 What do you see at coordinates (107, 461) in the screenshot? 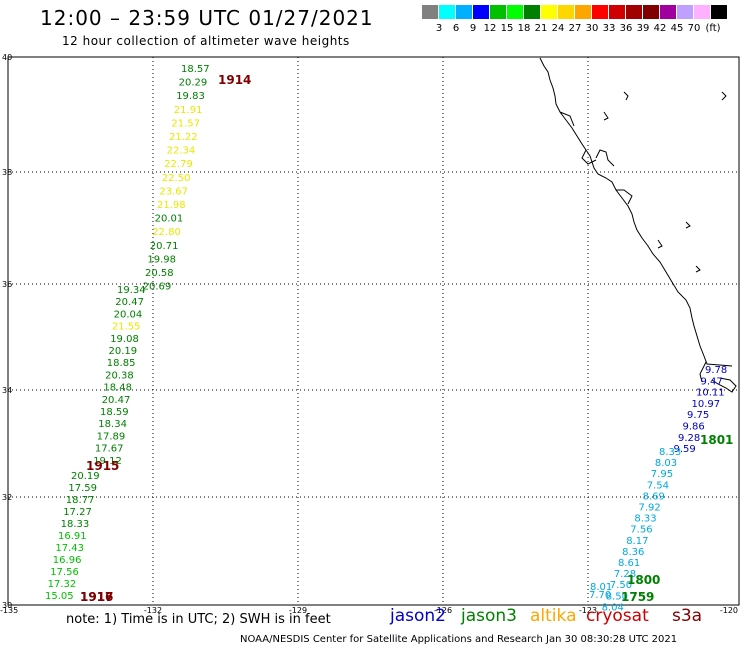
I see `wave-height-value: 19.12` at bounding box center [107, 461].